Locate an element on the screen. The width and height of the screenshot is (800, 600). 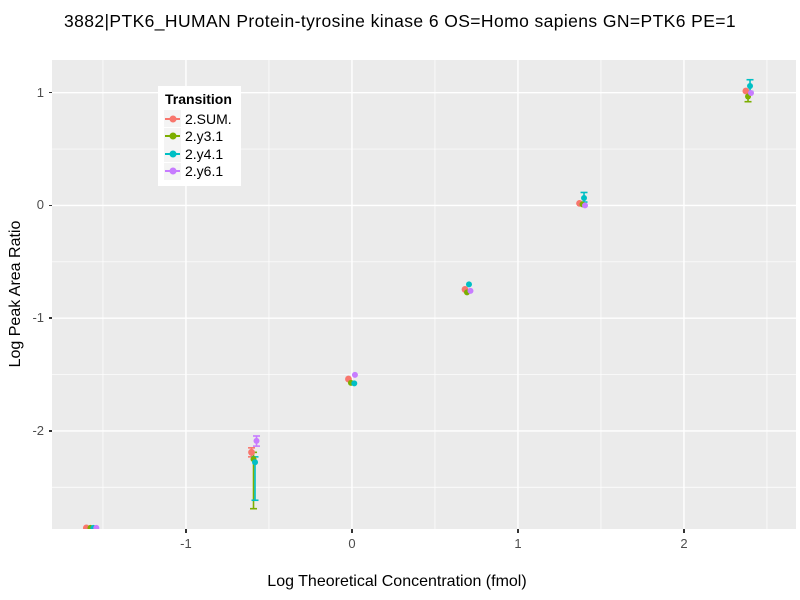
legend-items: 2.SUM. 2.y3.1 2.y4.1 2.y6.1 is located at coordinates (198, 145).